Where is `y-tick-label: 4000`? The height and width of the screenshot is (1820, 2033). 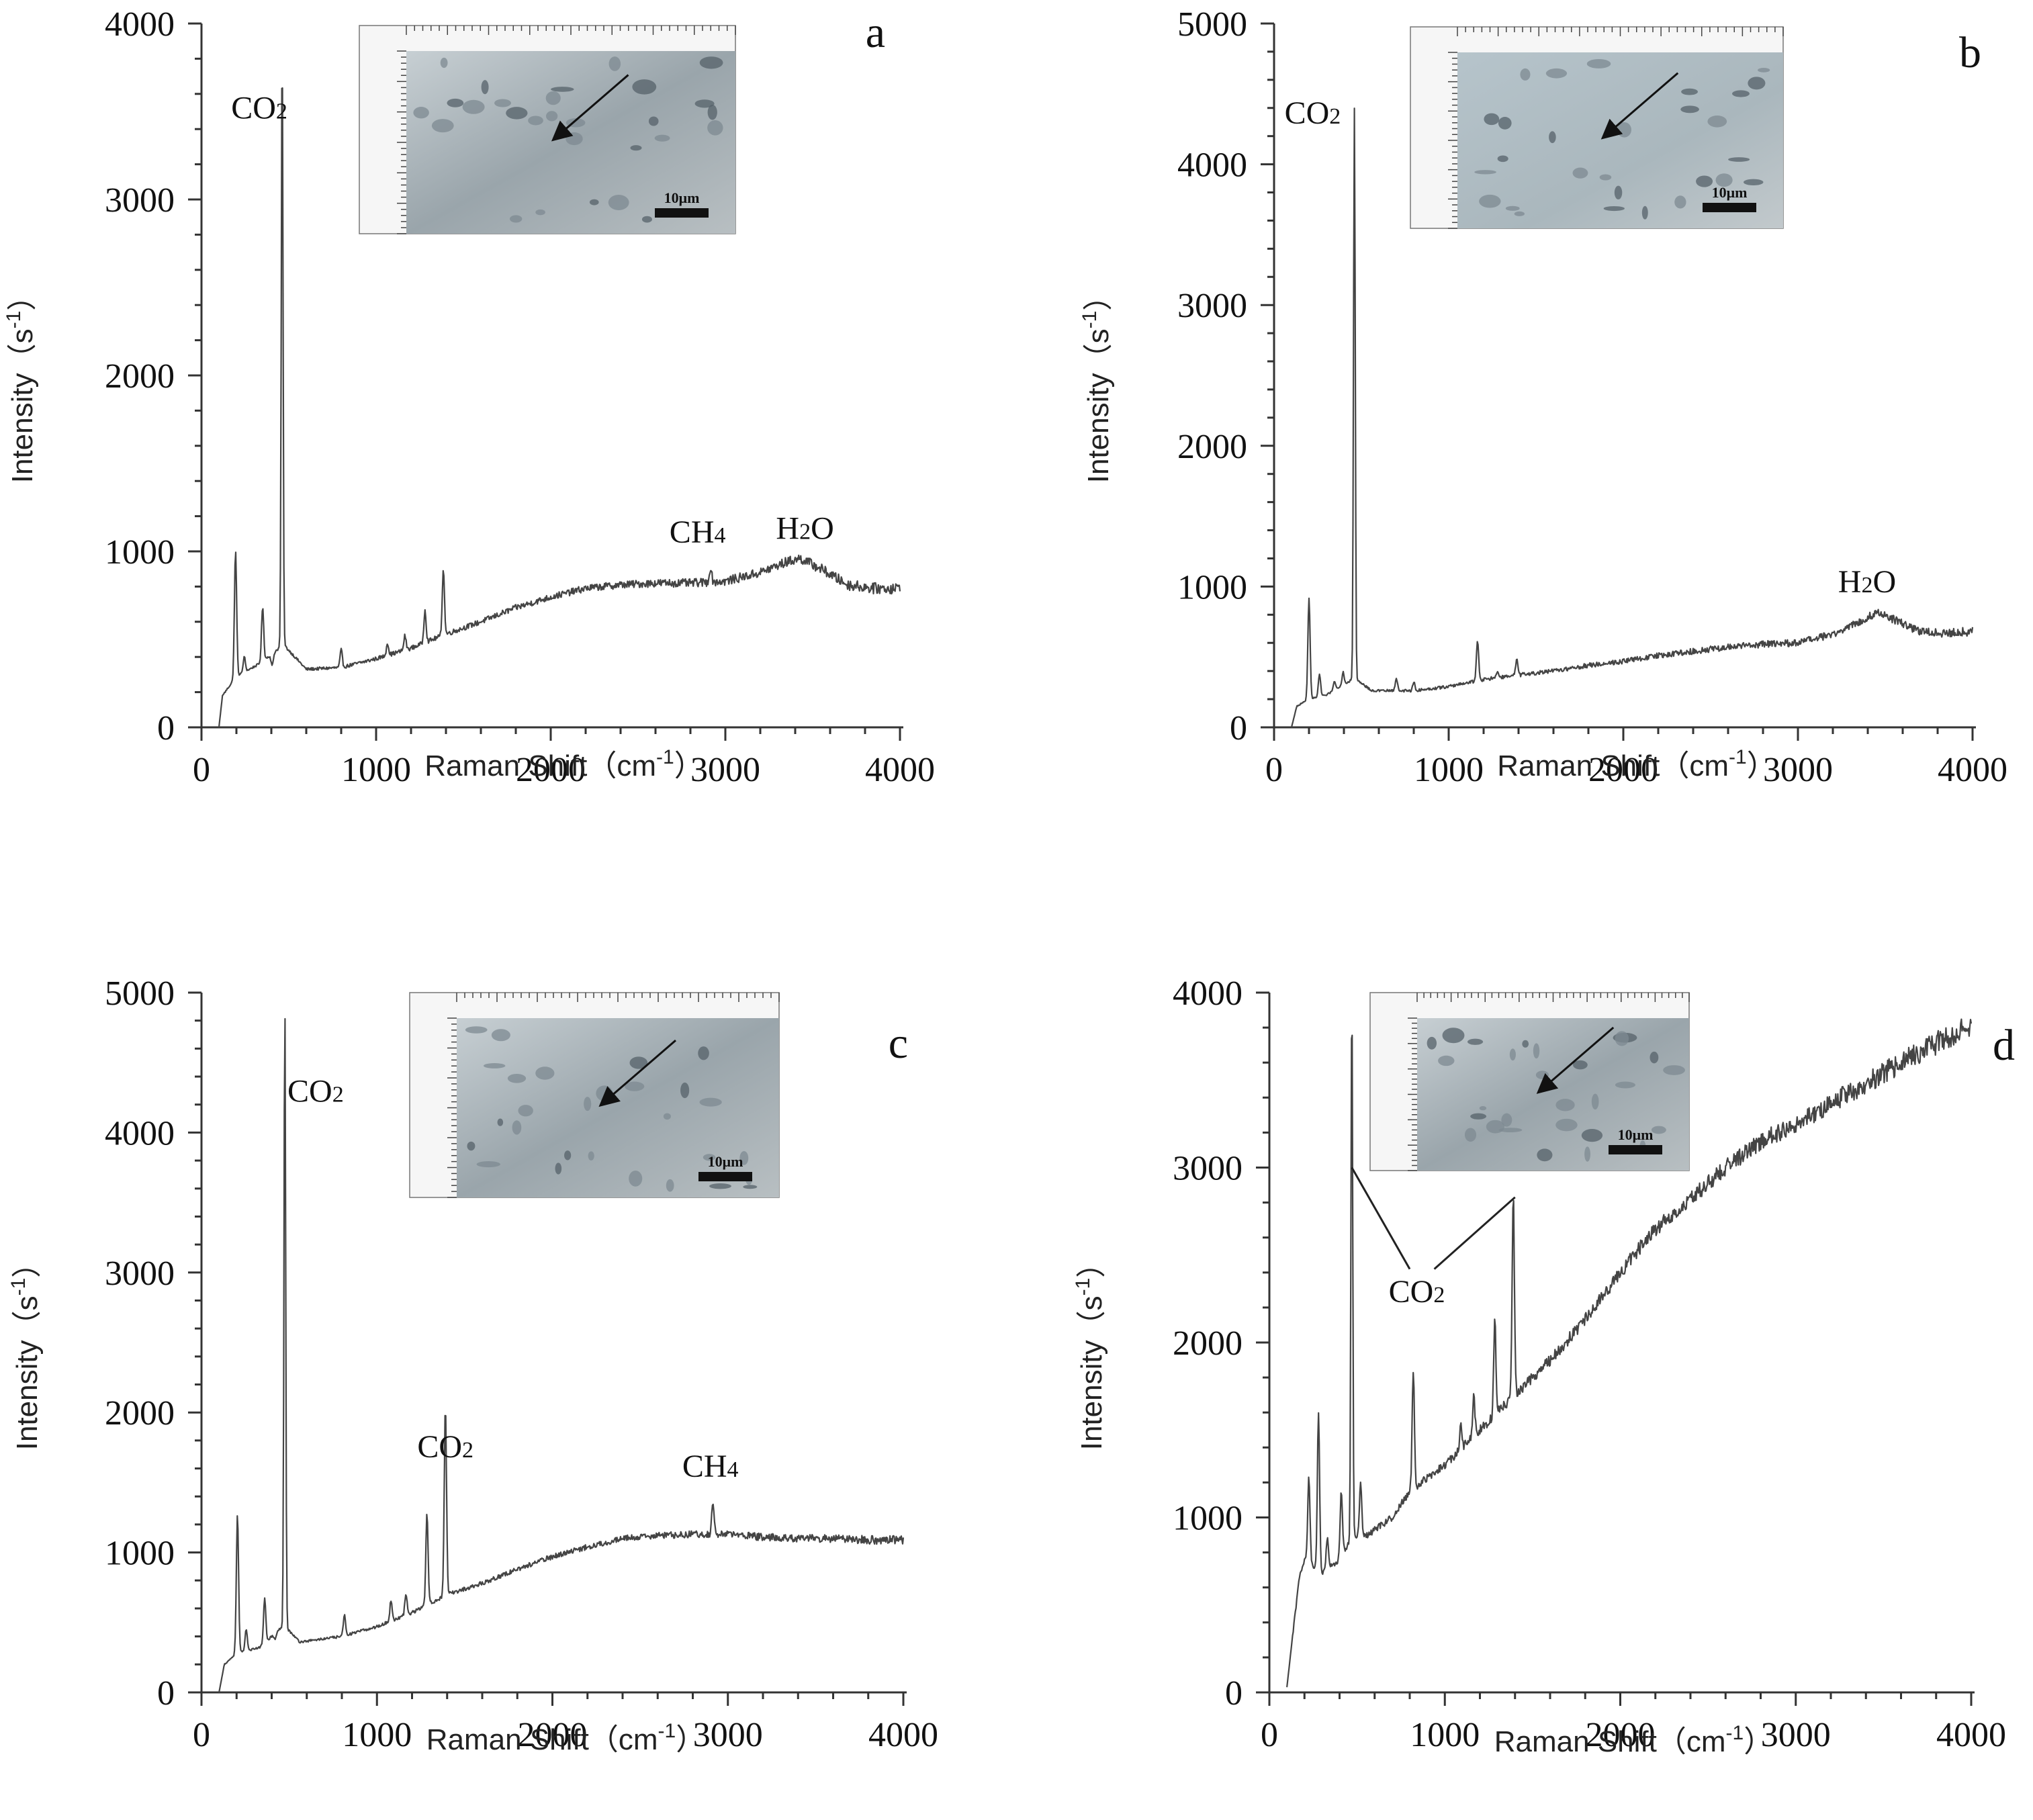 y-tick-label: 4000 is located at coordinates (140, 1133).